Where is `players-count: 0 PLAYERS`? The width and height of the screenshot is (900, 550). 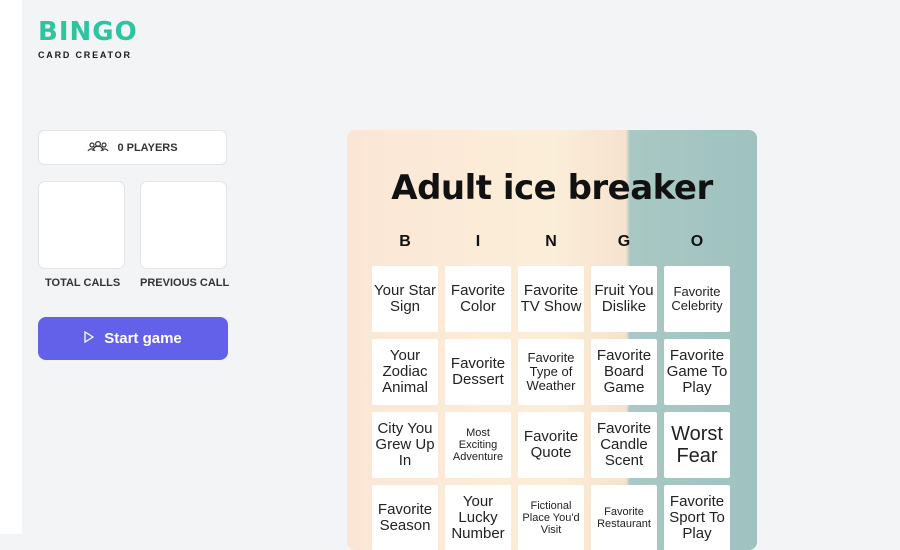 players-count: 0 PLAYERS is located at coordinates (132, 147).